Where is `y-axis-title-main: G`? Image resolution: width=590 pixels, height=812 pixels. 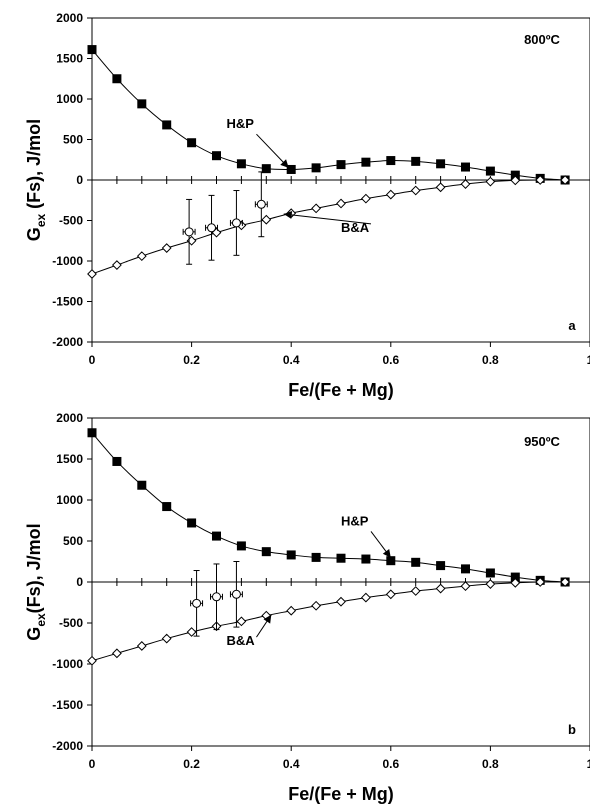 y-axis-title-main: G is located at coordinates (34, 634).